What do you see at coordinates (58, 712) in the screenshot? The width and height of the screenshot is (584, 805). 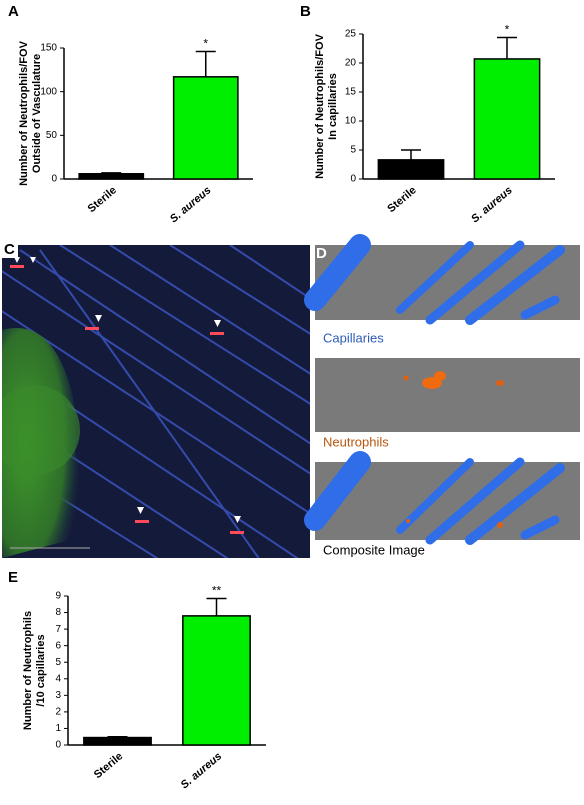 I see `y-tick-label: 2` at bounding box center [58, 712].